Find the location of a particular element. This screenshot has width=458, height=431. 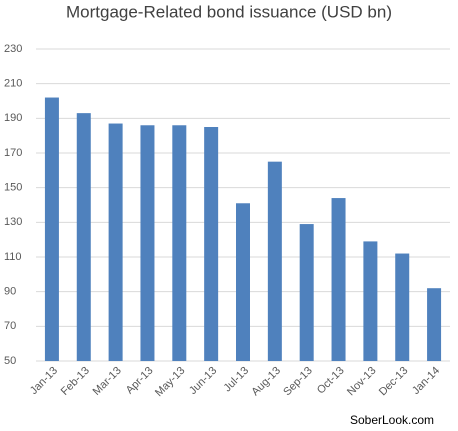

y-tick-label: 90 is located at coordinates (10, 292).